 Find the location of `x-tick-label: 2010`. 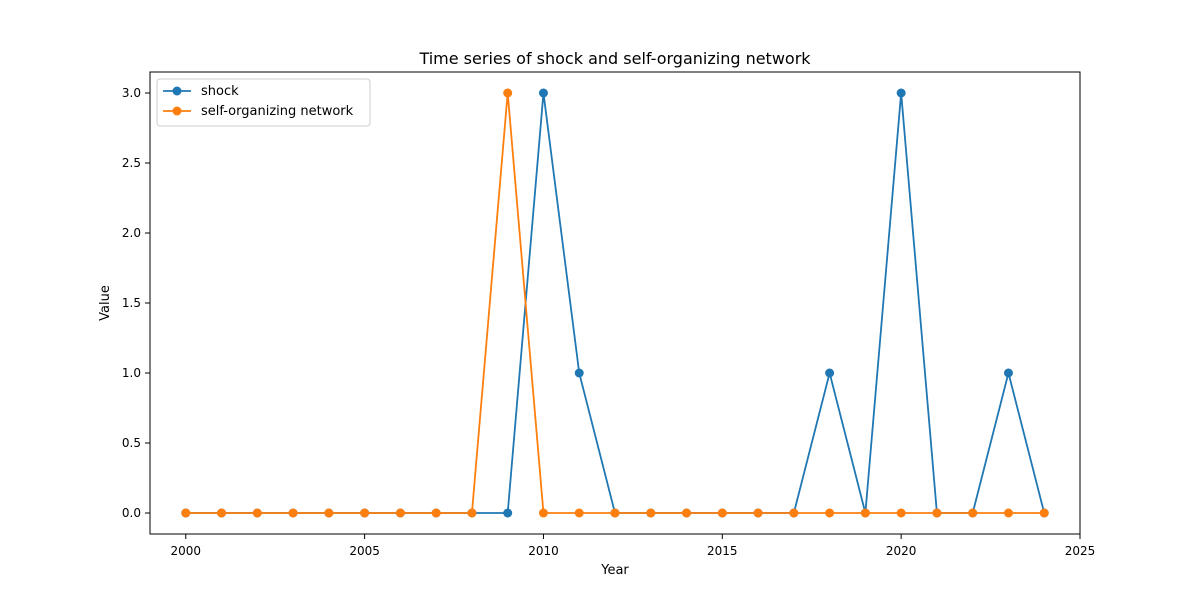

x-tick-label: 2010 is located at coordinates (543, 551).